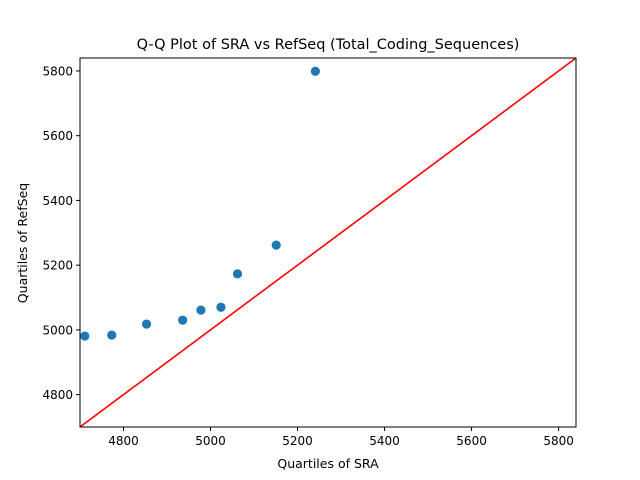 The image size is (640, 480). What do you see at coordinates (471, 441) in the screenshot?
I see `x-tick-label-5600: 5600` at bounding box center [471, 441].